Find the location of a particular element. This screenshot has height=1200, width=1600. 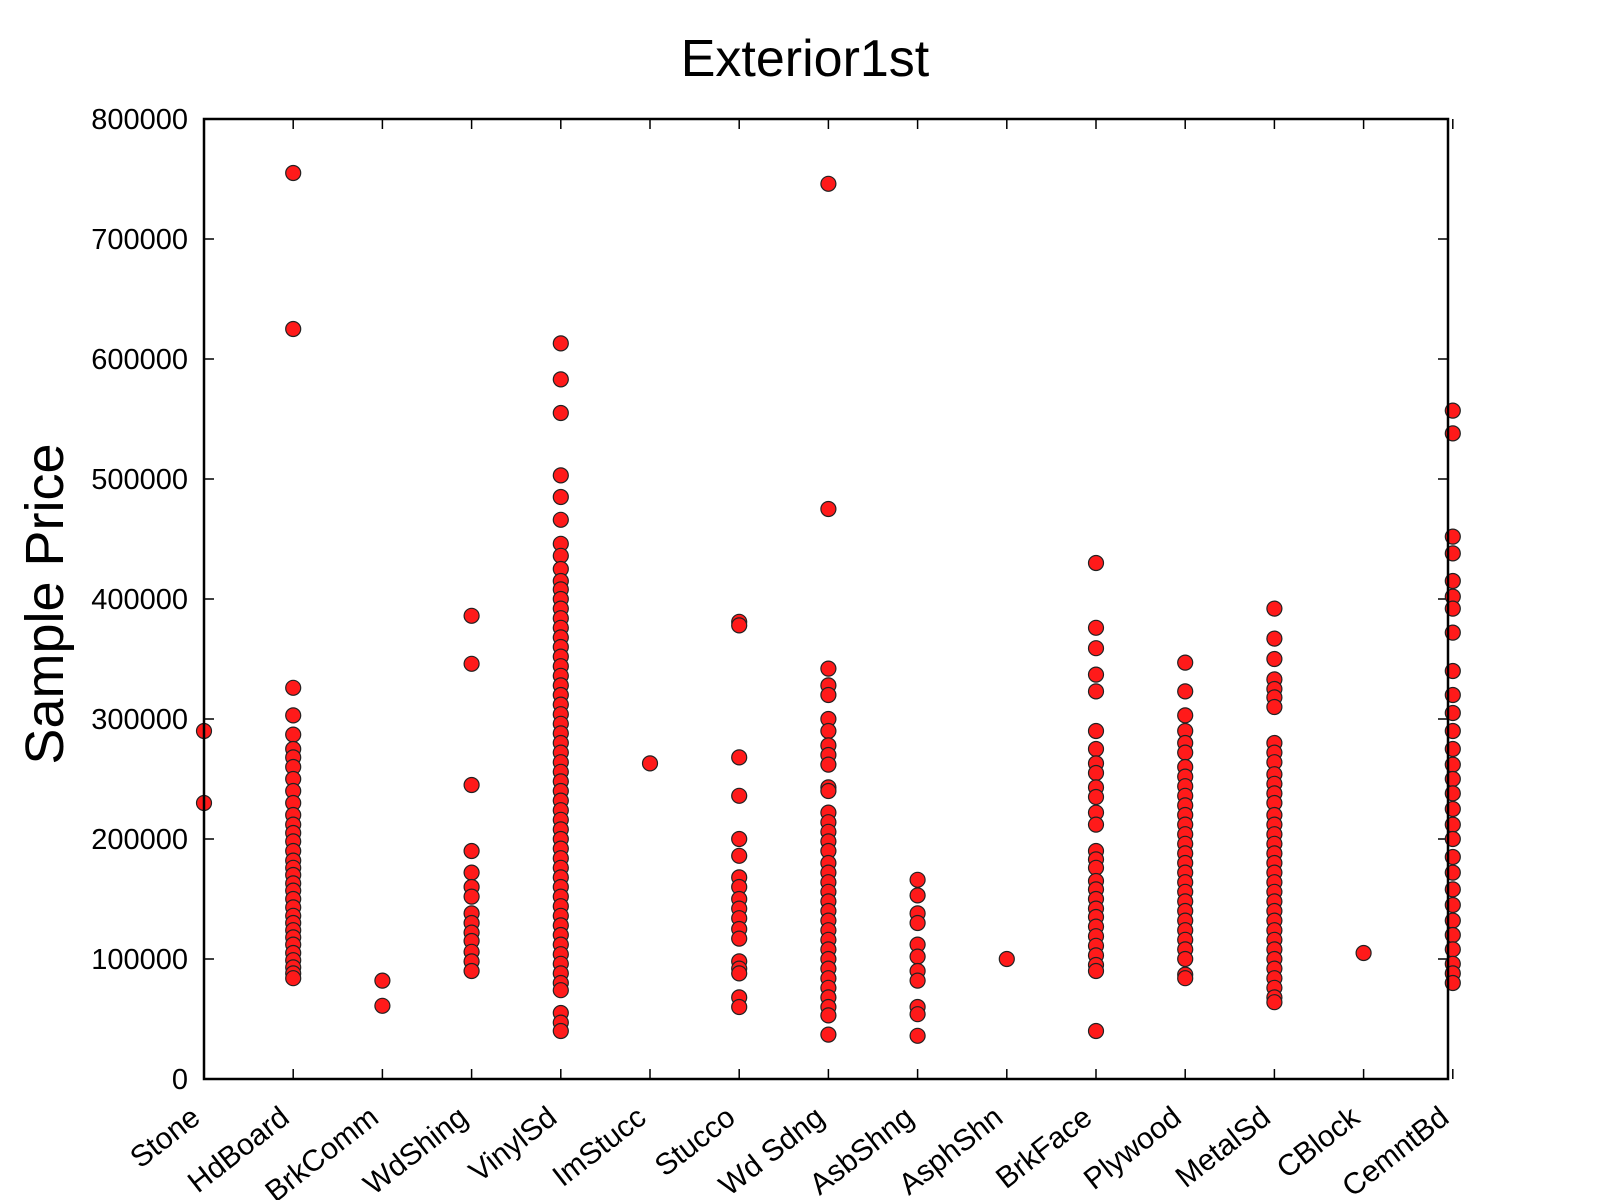

x-tick-label: BrkFace is located at coordinates (1044, 1148).